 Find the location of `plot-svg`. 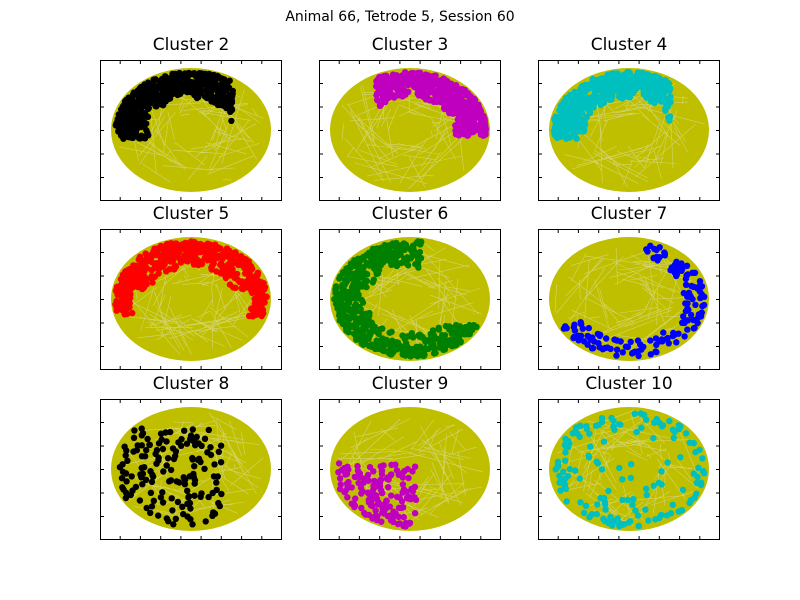

plot-svg is located at coordinates (629, 130).